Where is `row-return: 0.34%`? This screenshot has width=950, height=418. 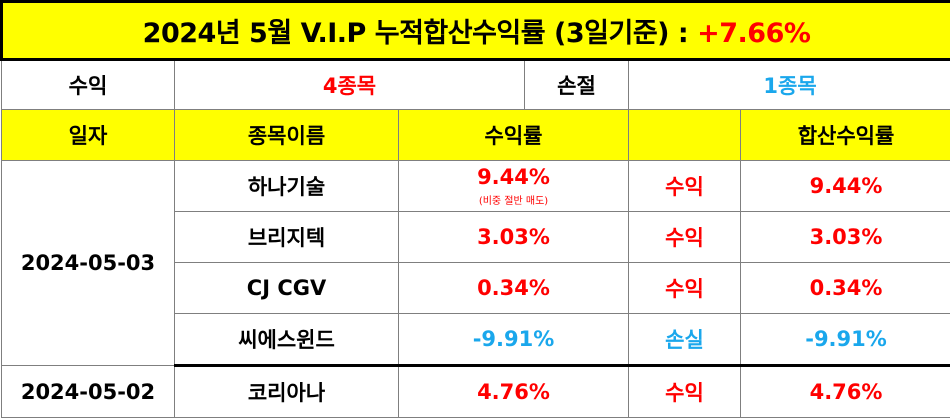 row-return: 0.34% is located at coordinates (514, 288).